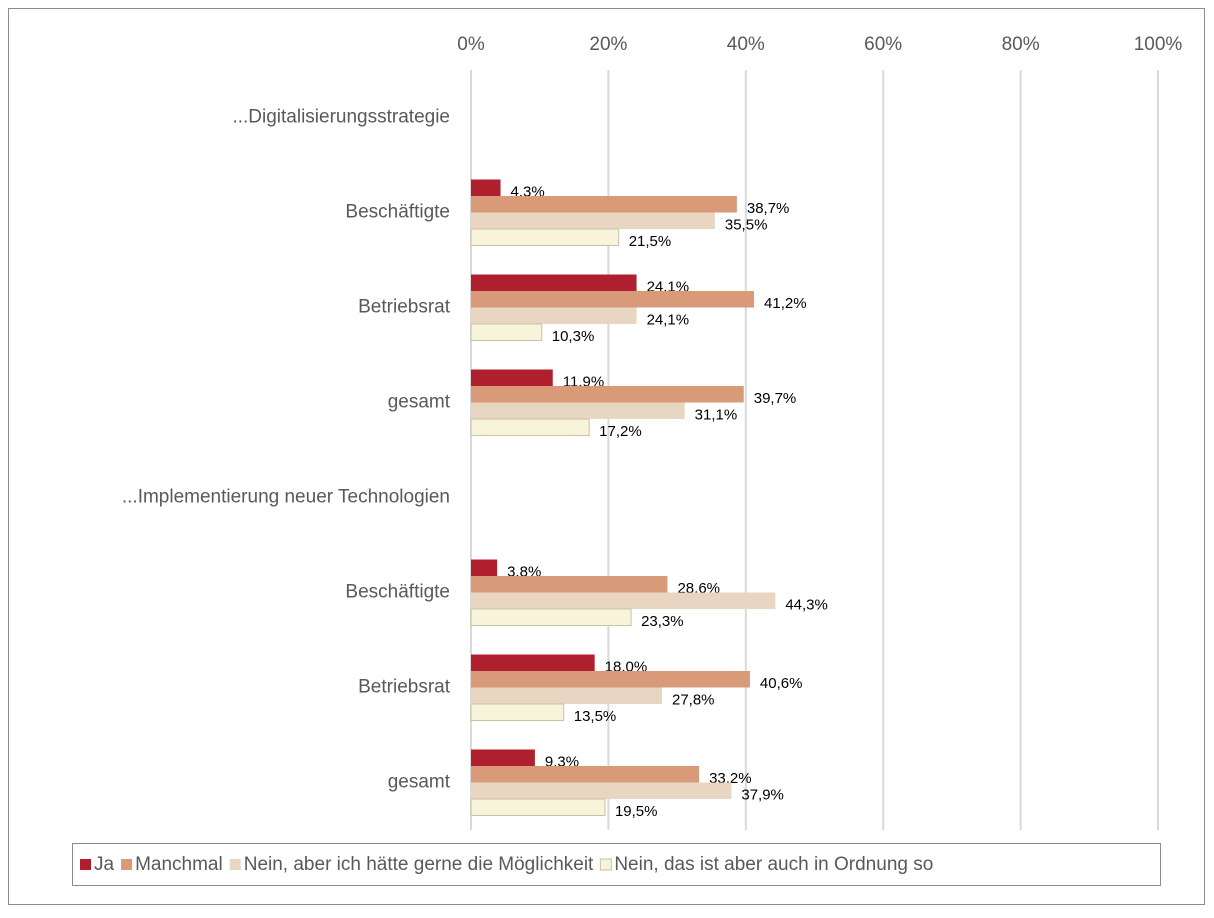 The width and height of the screenshot is (1214, 918). What do you see at coordinates (716, 415) in the screenshot?
I see `value-label: 31,1%` at bounding box center [716, 415].